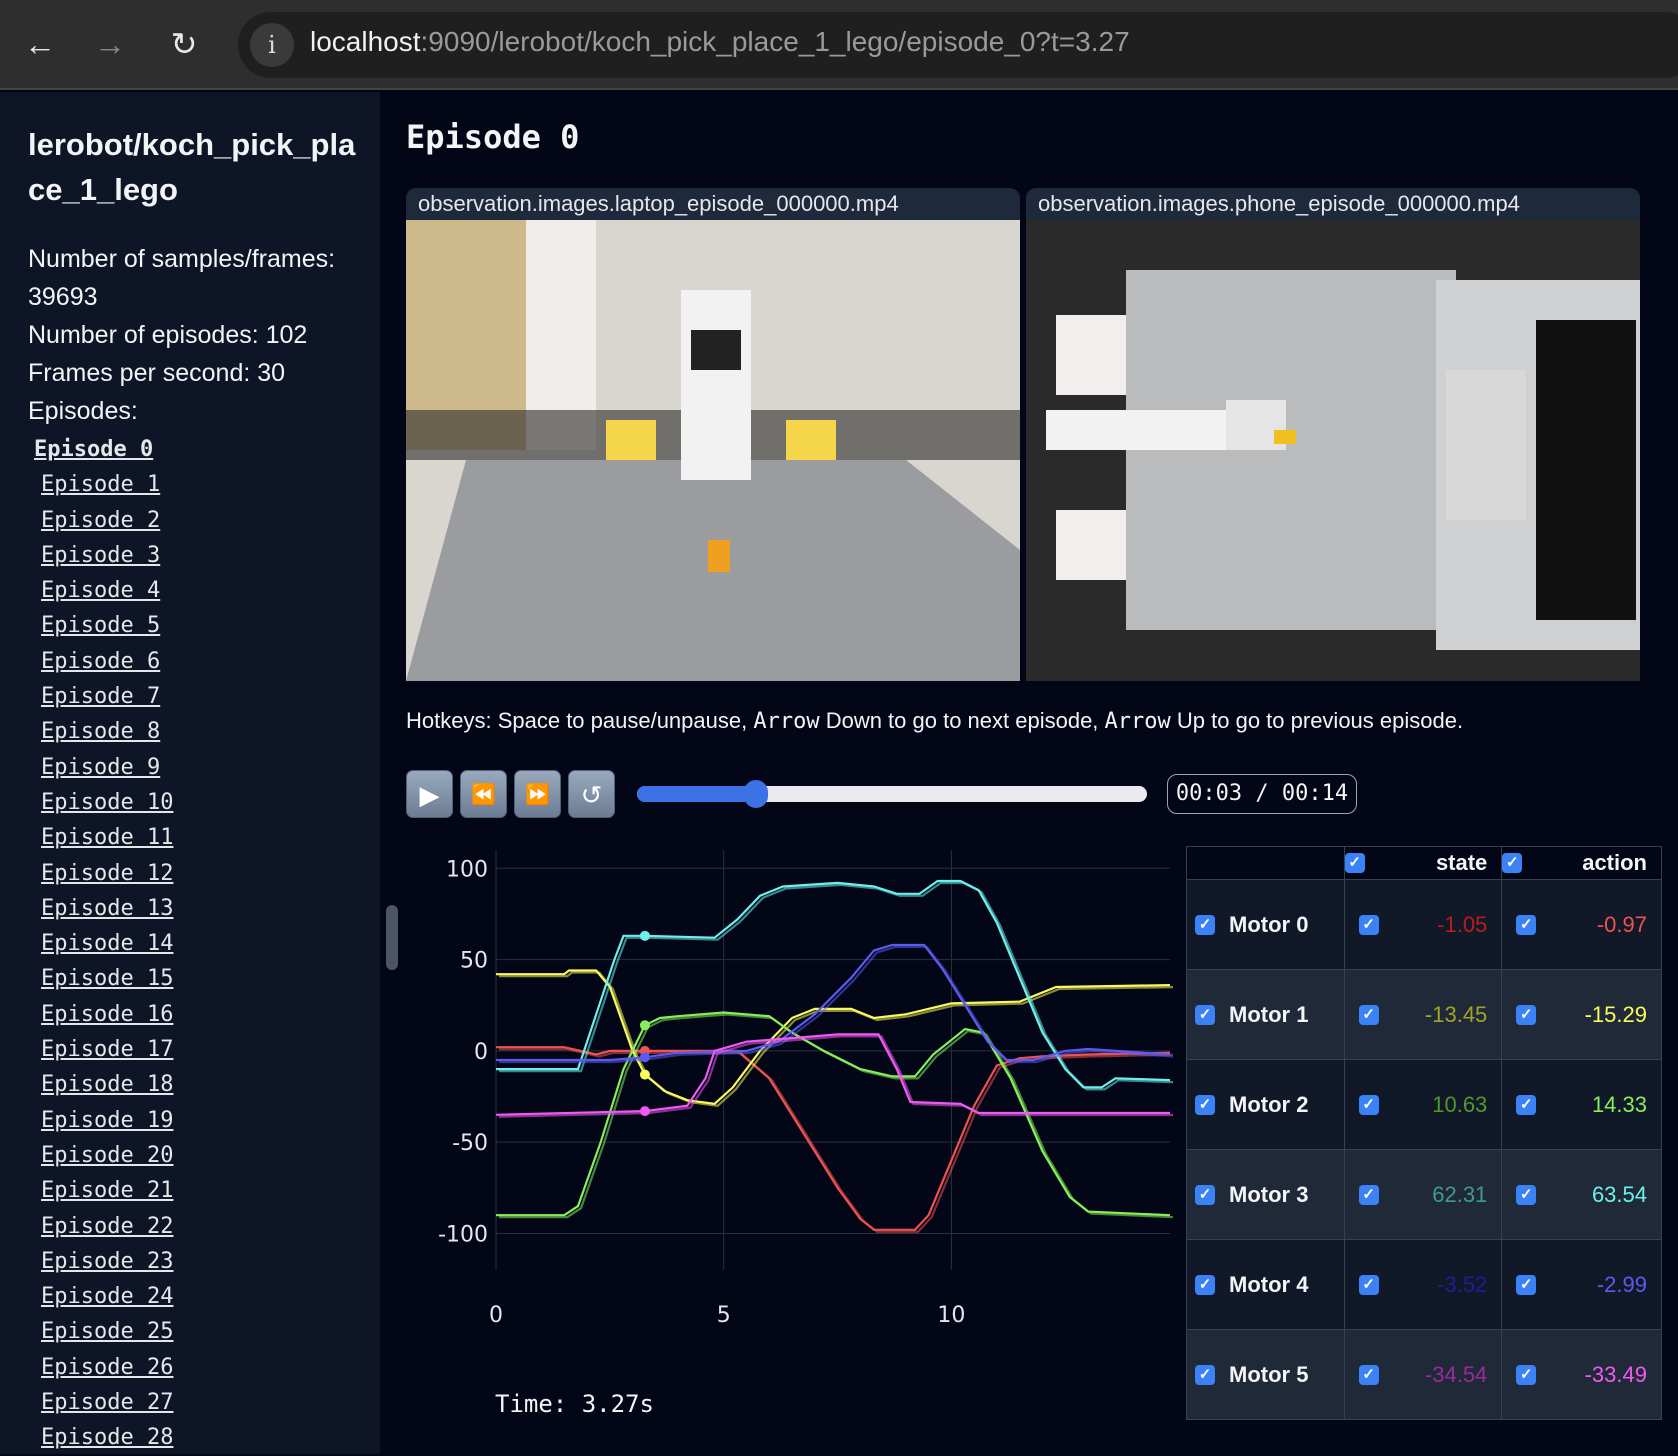  Describe the element at coordinates (157, 373) in the screenshot. I see `stat-fps: Frames per second: 30` at that location.